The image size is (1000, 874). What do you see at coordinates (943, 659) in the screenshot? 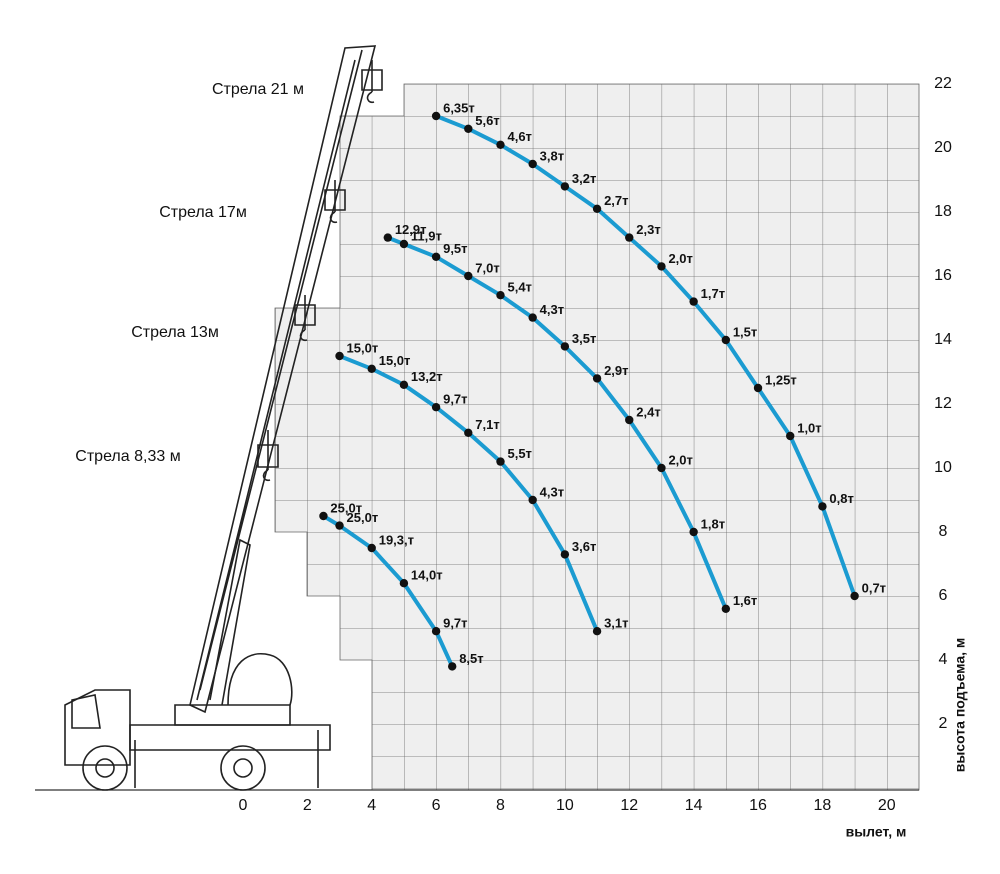
I see `y-tick-label: 4` at bounding box center [943, 659].